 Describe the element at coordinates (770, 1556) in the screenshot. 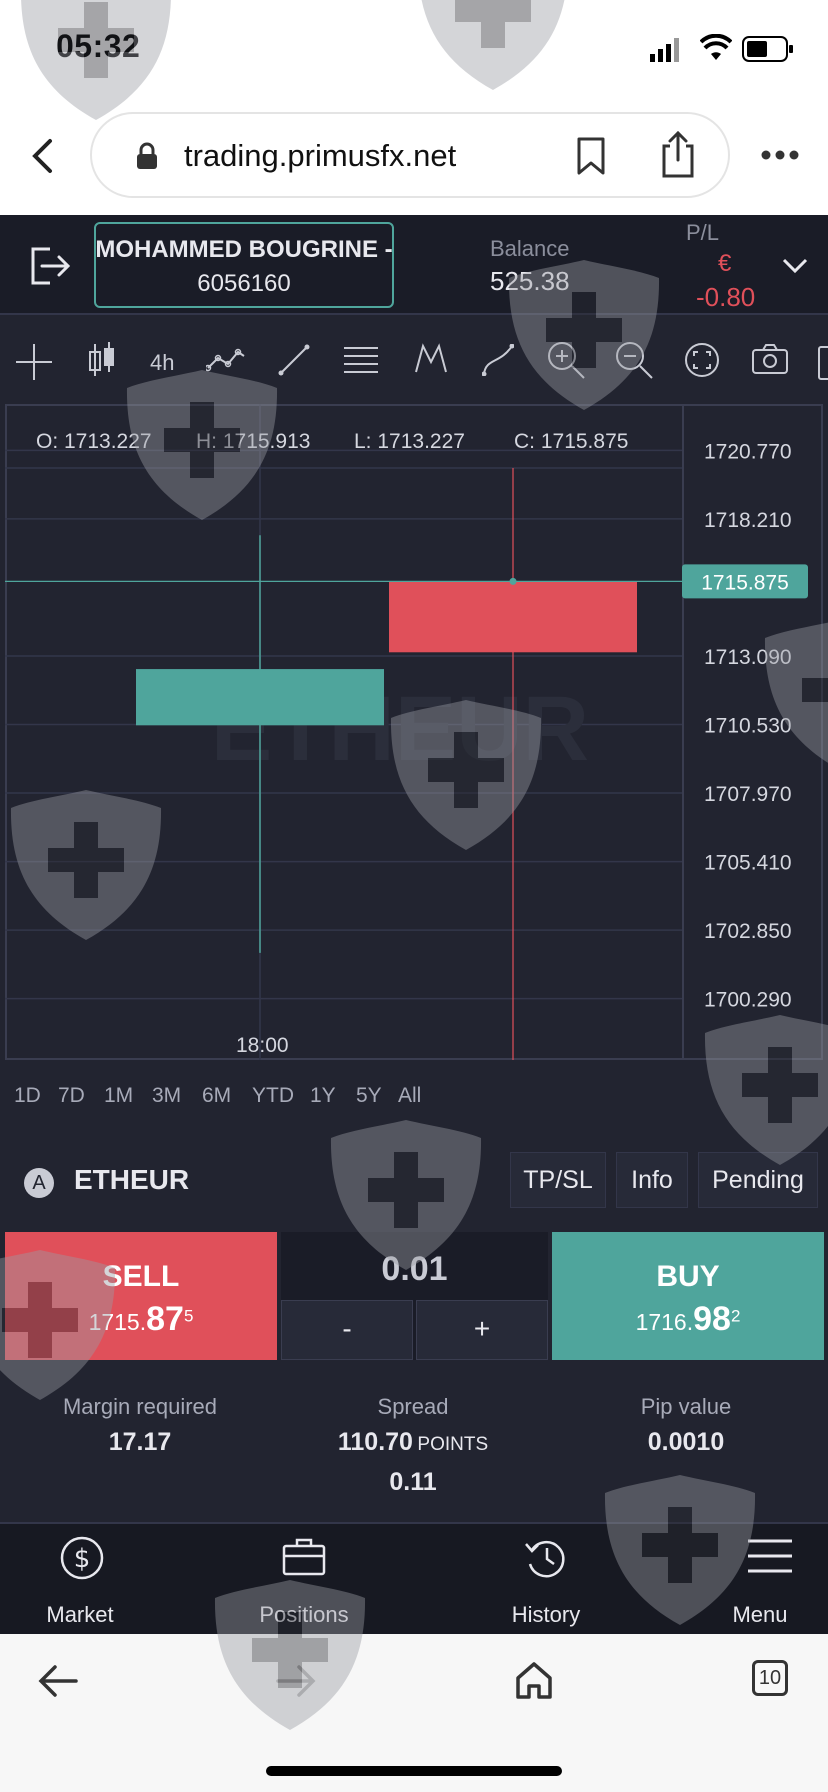

I see `hamburger-icon` at that location.